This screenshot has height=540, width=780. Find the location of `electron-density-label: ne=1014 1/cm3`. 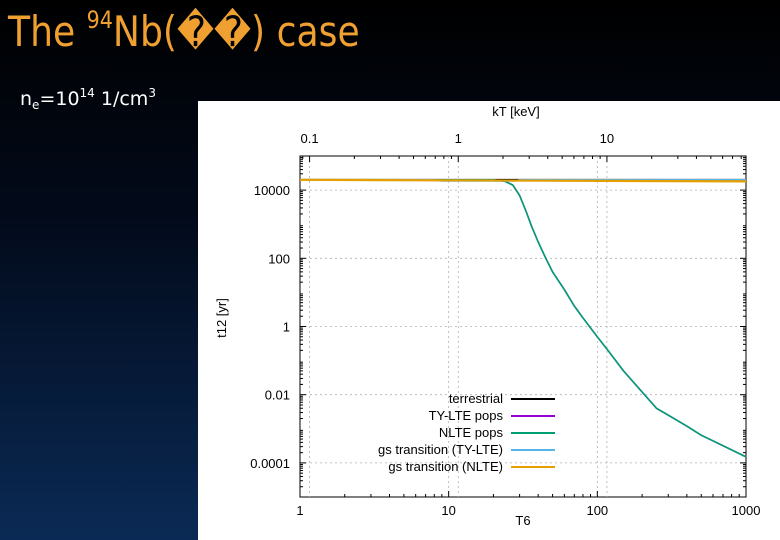

electron-density-label: ne=1014 1/cm3 is located at coordinates (88, 99).